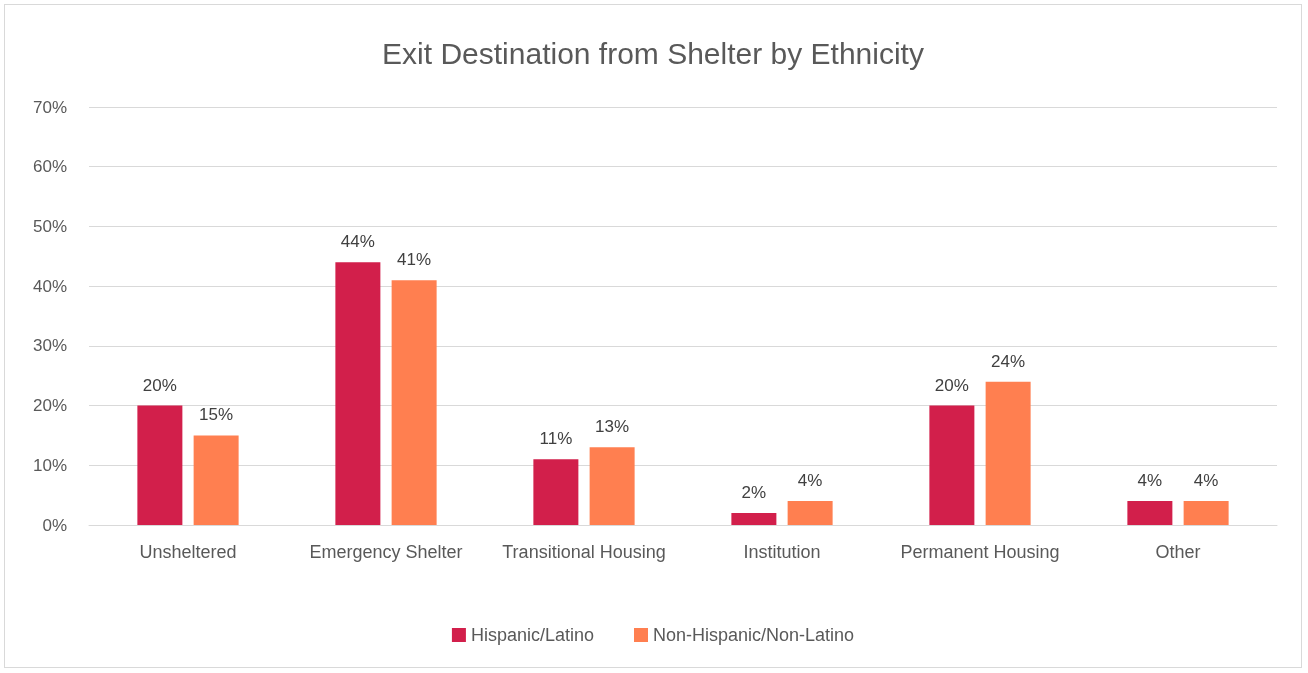 This screenshot has width=1308, height=673. What do you see at coordinates (54, 525) in the screenshot?
I see `y-tick-label: 0%` at bounding box center [54, 525].